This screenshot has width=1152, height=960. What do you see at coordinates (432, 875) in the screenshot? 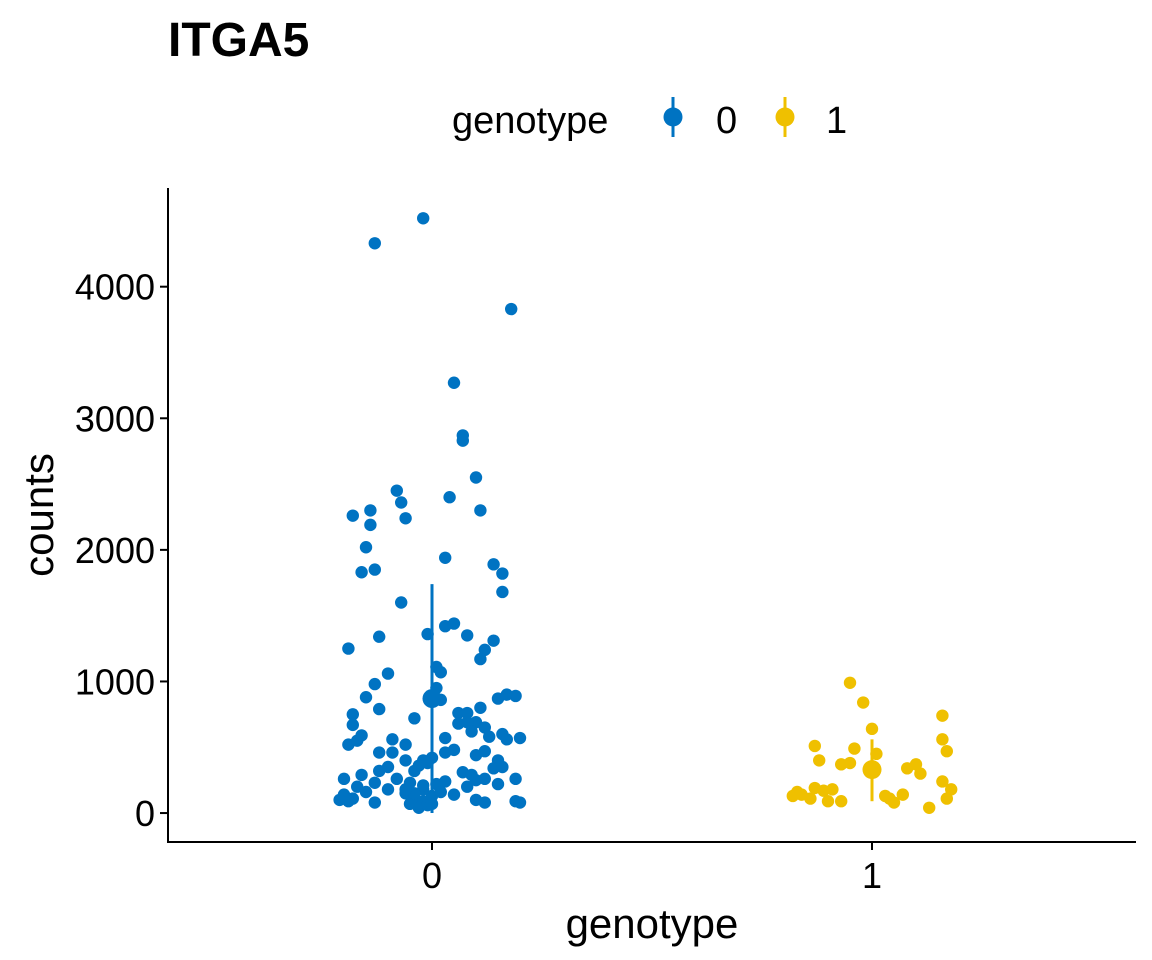
I see `x-tick-label: 0` at bounding box center [432, 875].